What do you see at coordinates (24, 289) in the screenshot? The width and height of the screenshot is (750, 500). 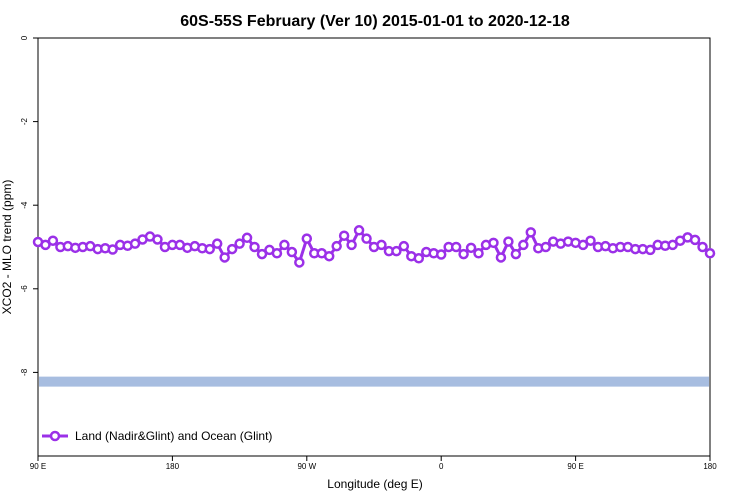 I see `y-tick-label: -6` at bounding box center [24, 289].